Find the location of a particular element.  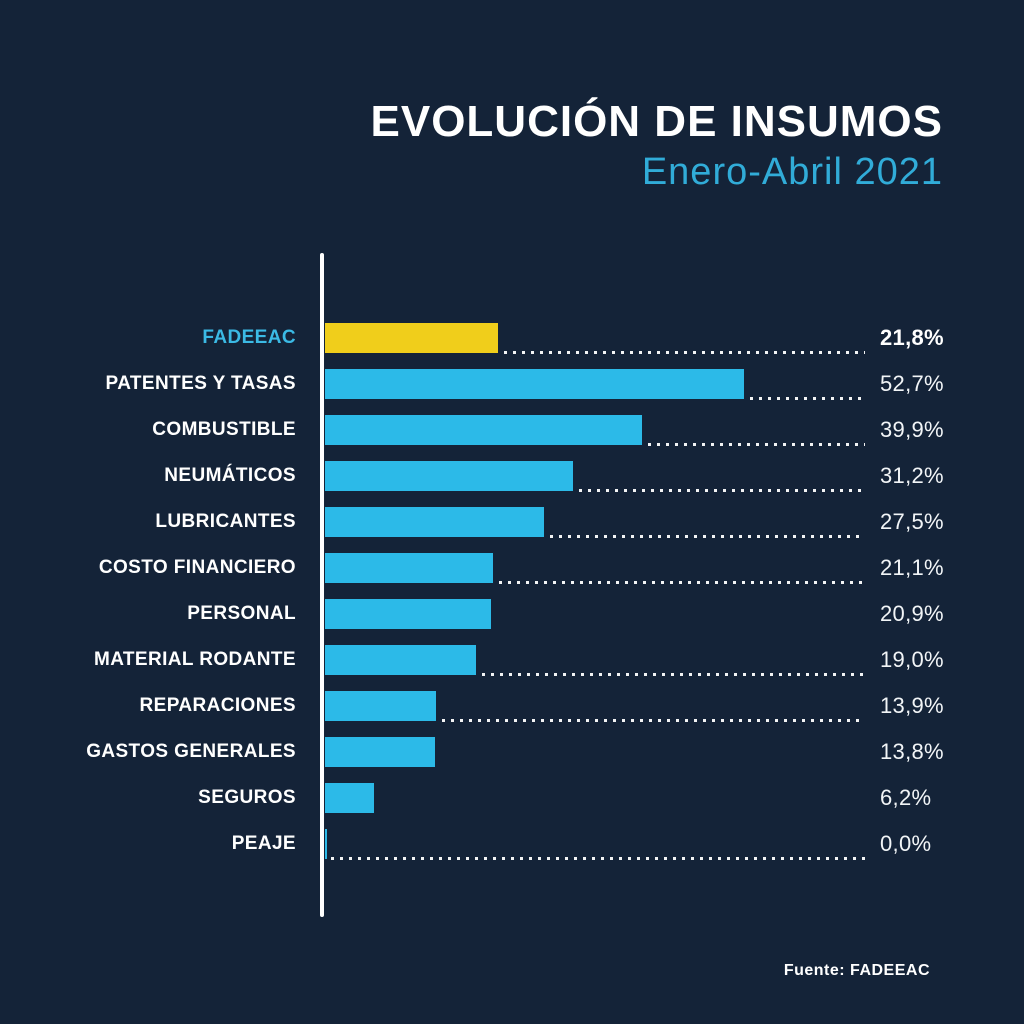

category-label: NEUMÁTICOS is located at coordinates (230, 475).